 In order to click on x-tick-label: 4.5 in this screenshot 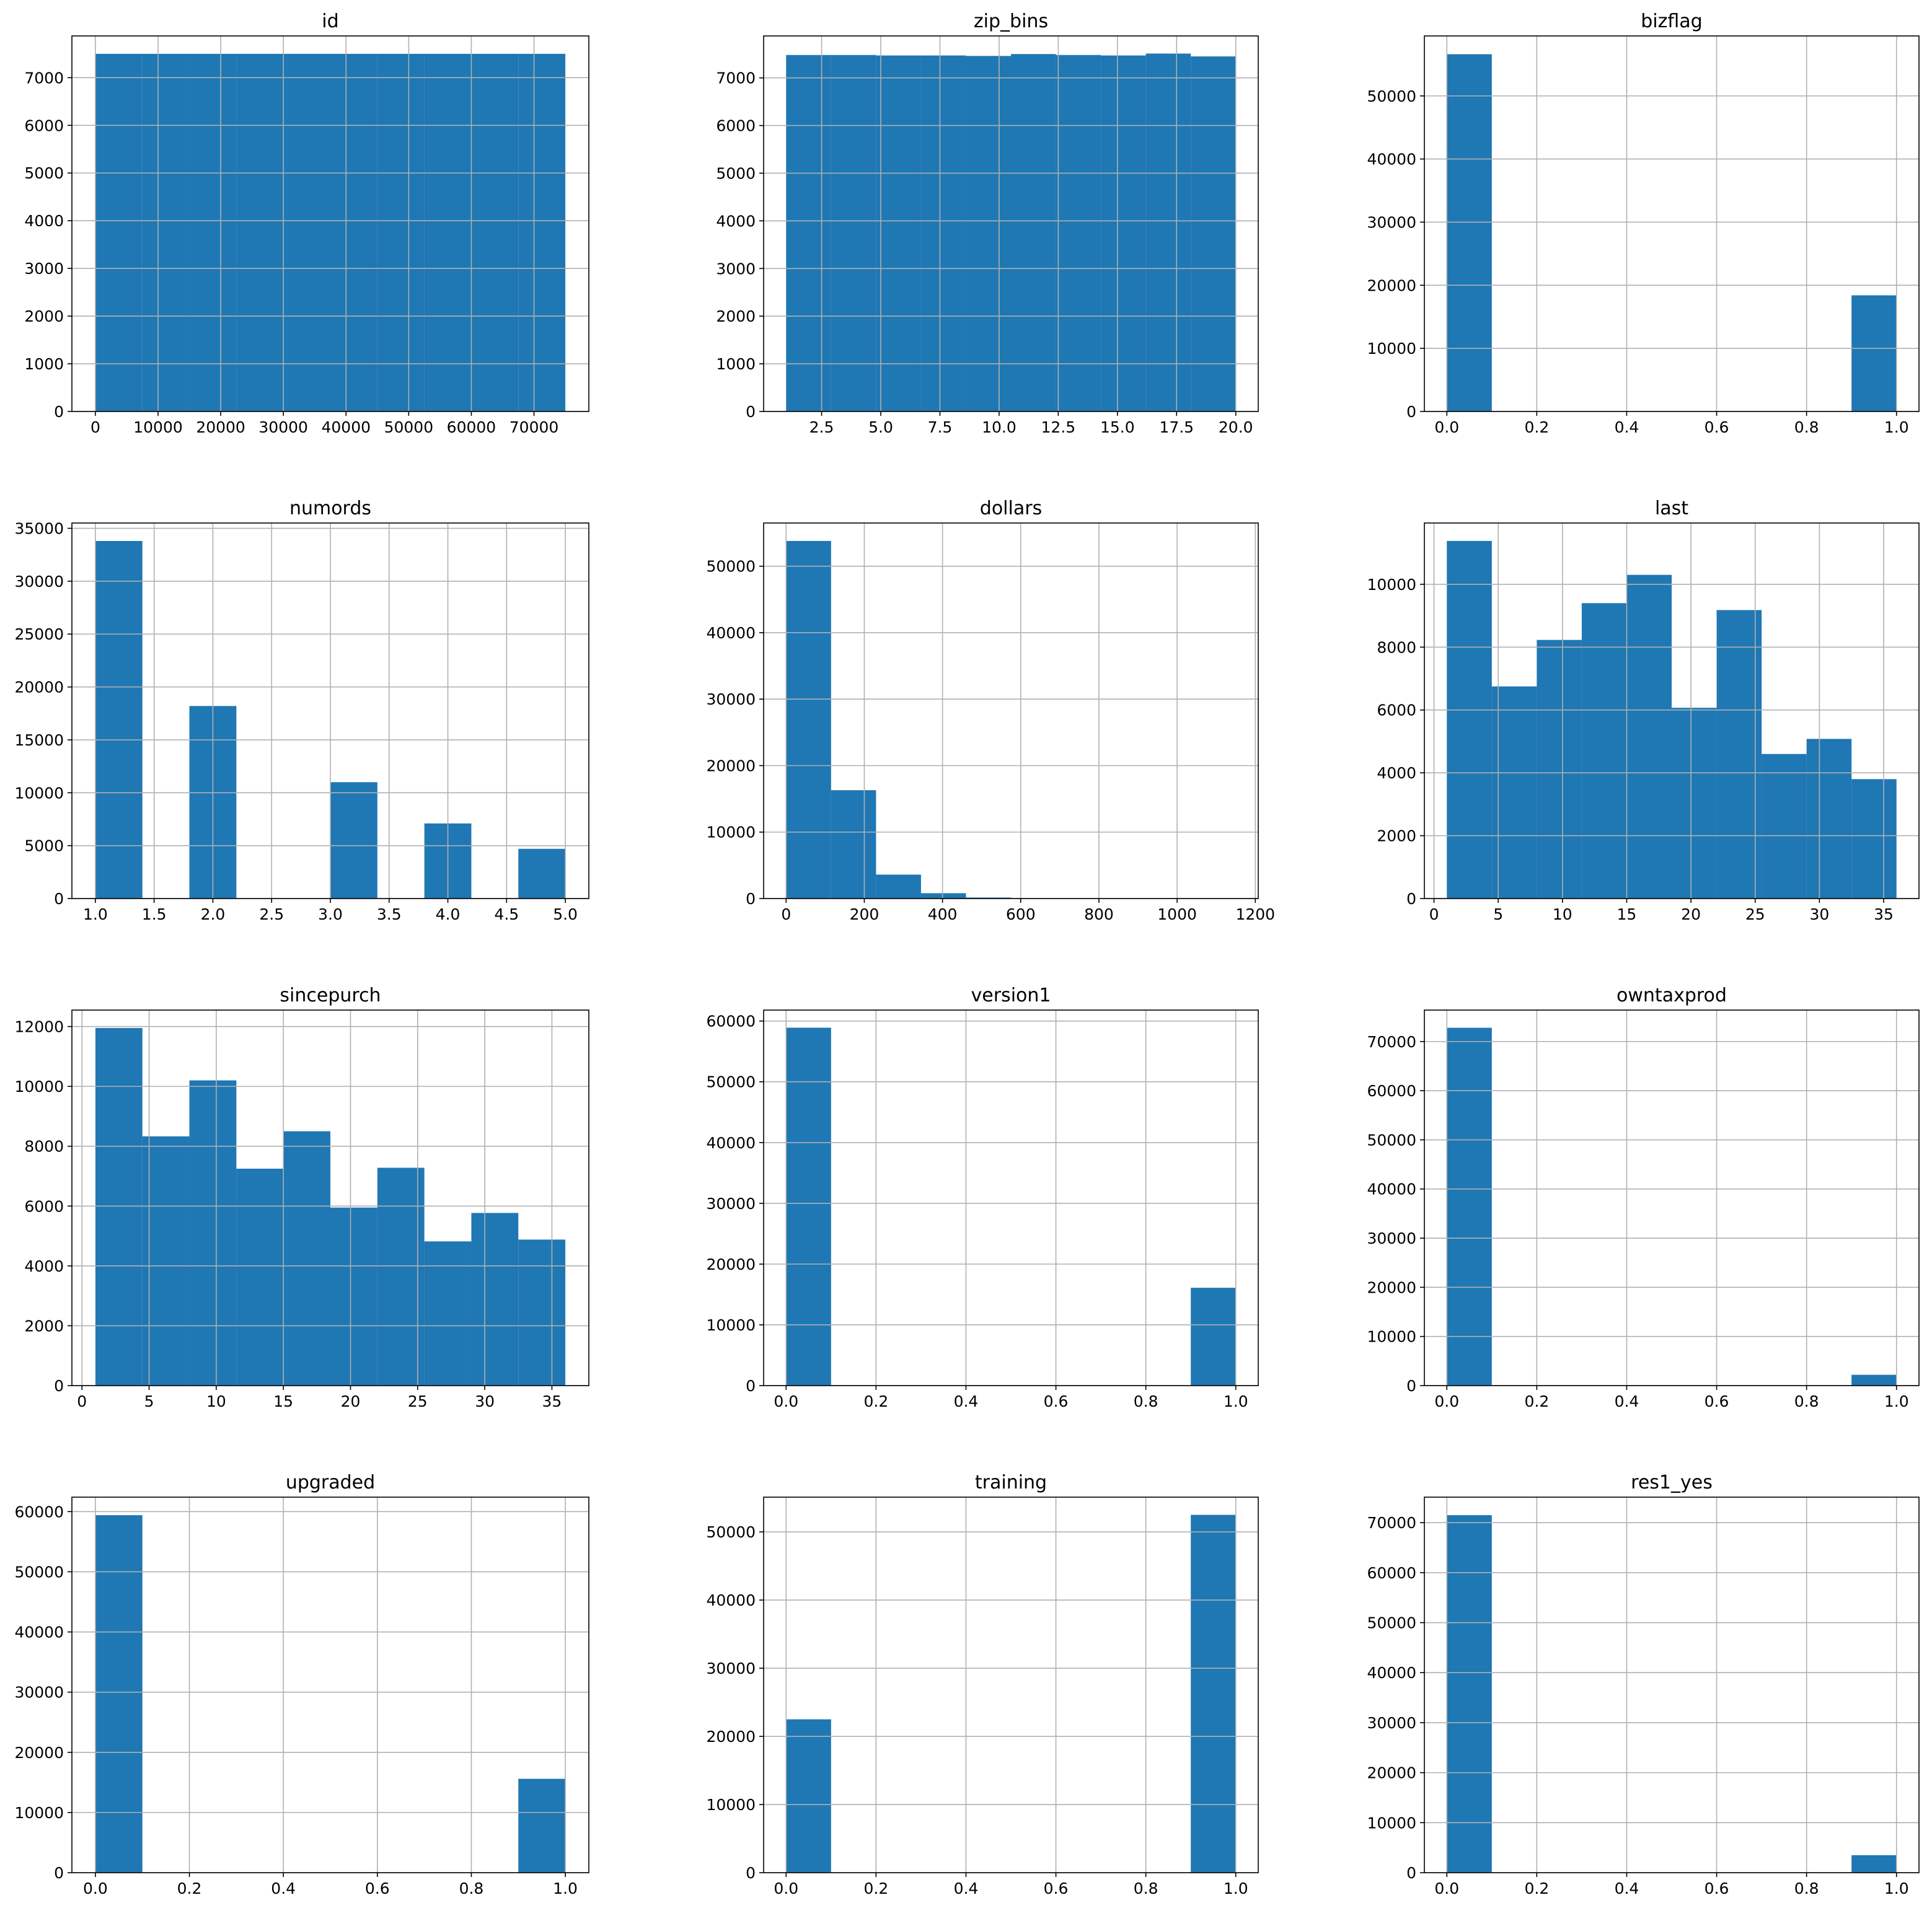, I will do `click(506, 914)`.